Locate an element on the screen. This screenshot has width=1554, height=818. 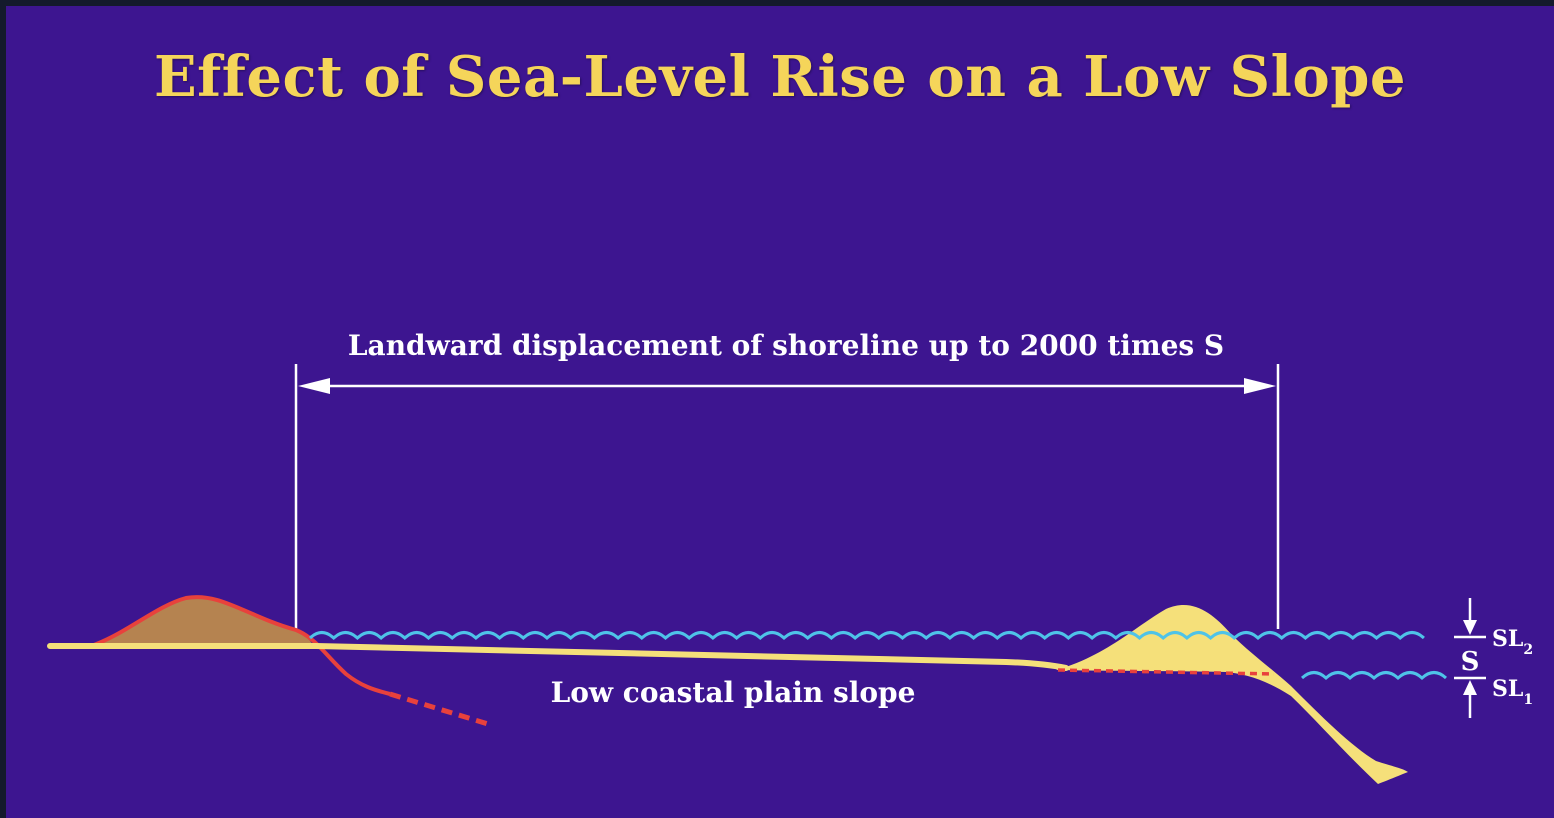
displacement-arrowhead-left is located at coordinates (314, 386).